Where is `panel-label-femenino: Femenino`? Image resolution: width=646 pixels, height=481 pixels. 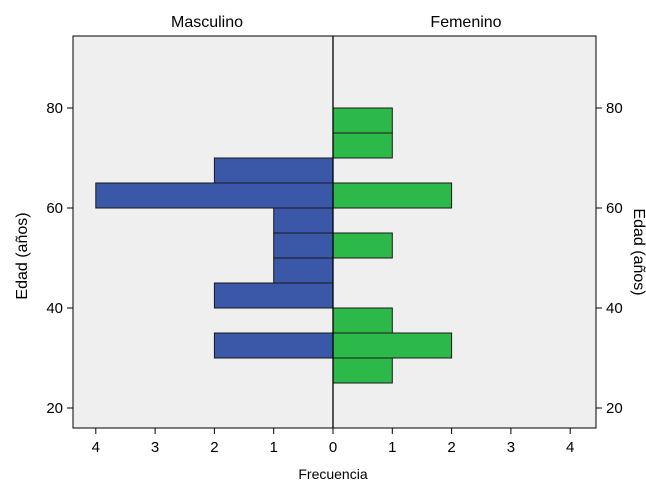 panel-label-femenino: Femenino is located at coordinates (465, 22).